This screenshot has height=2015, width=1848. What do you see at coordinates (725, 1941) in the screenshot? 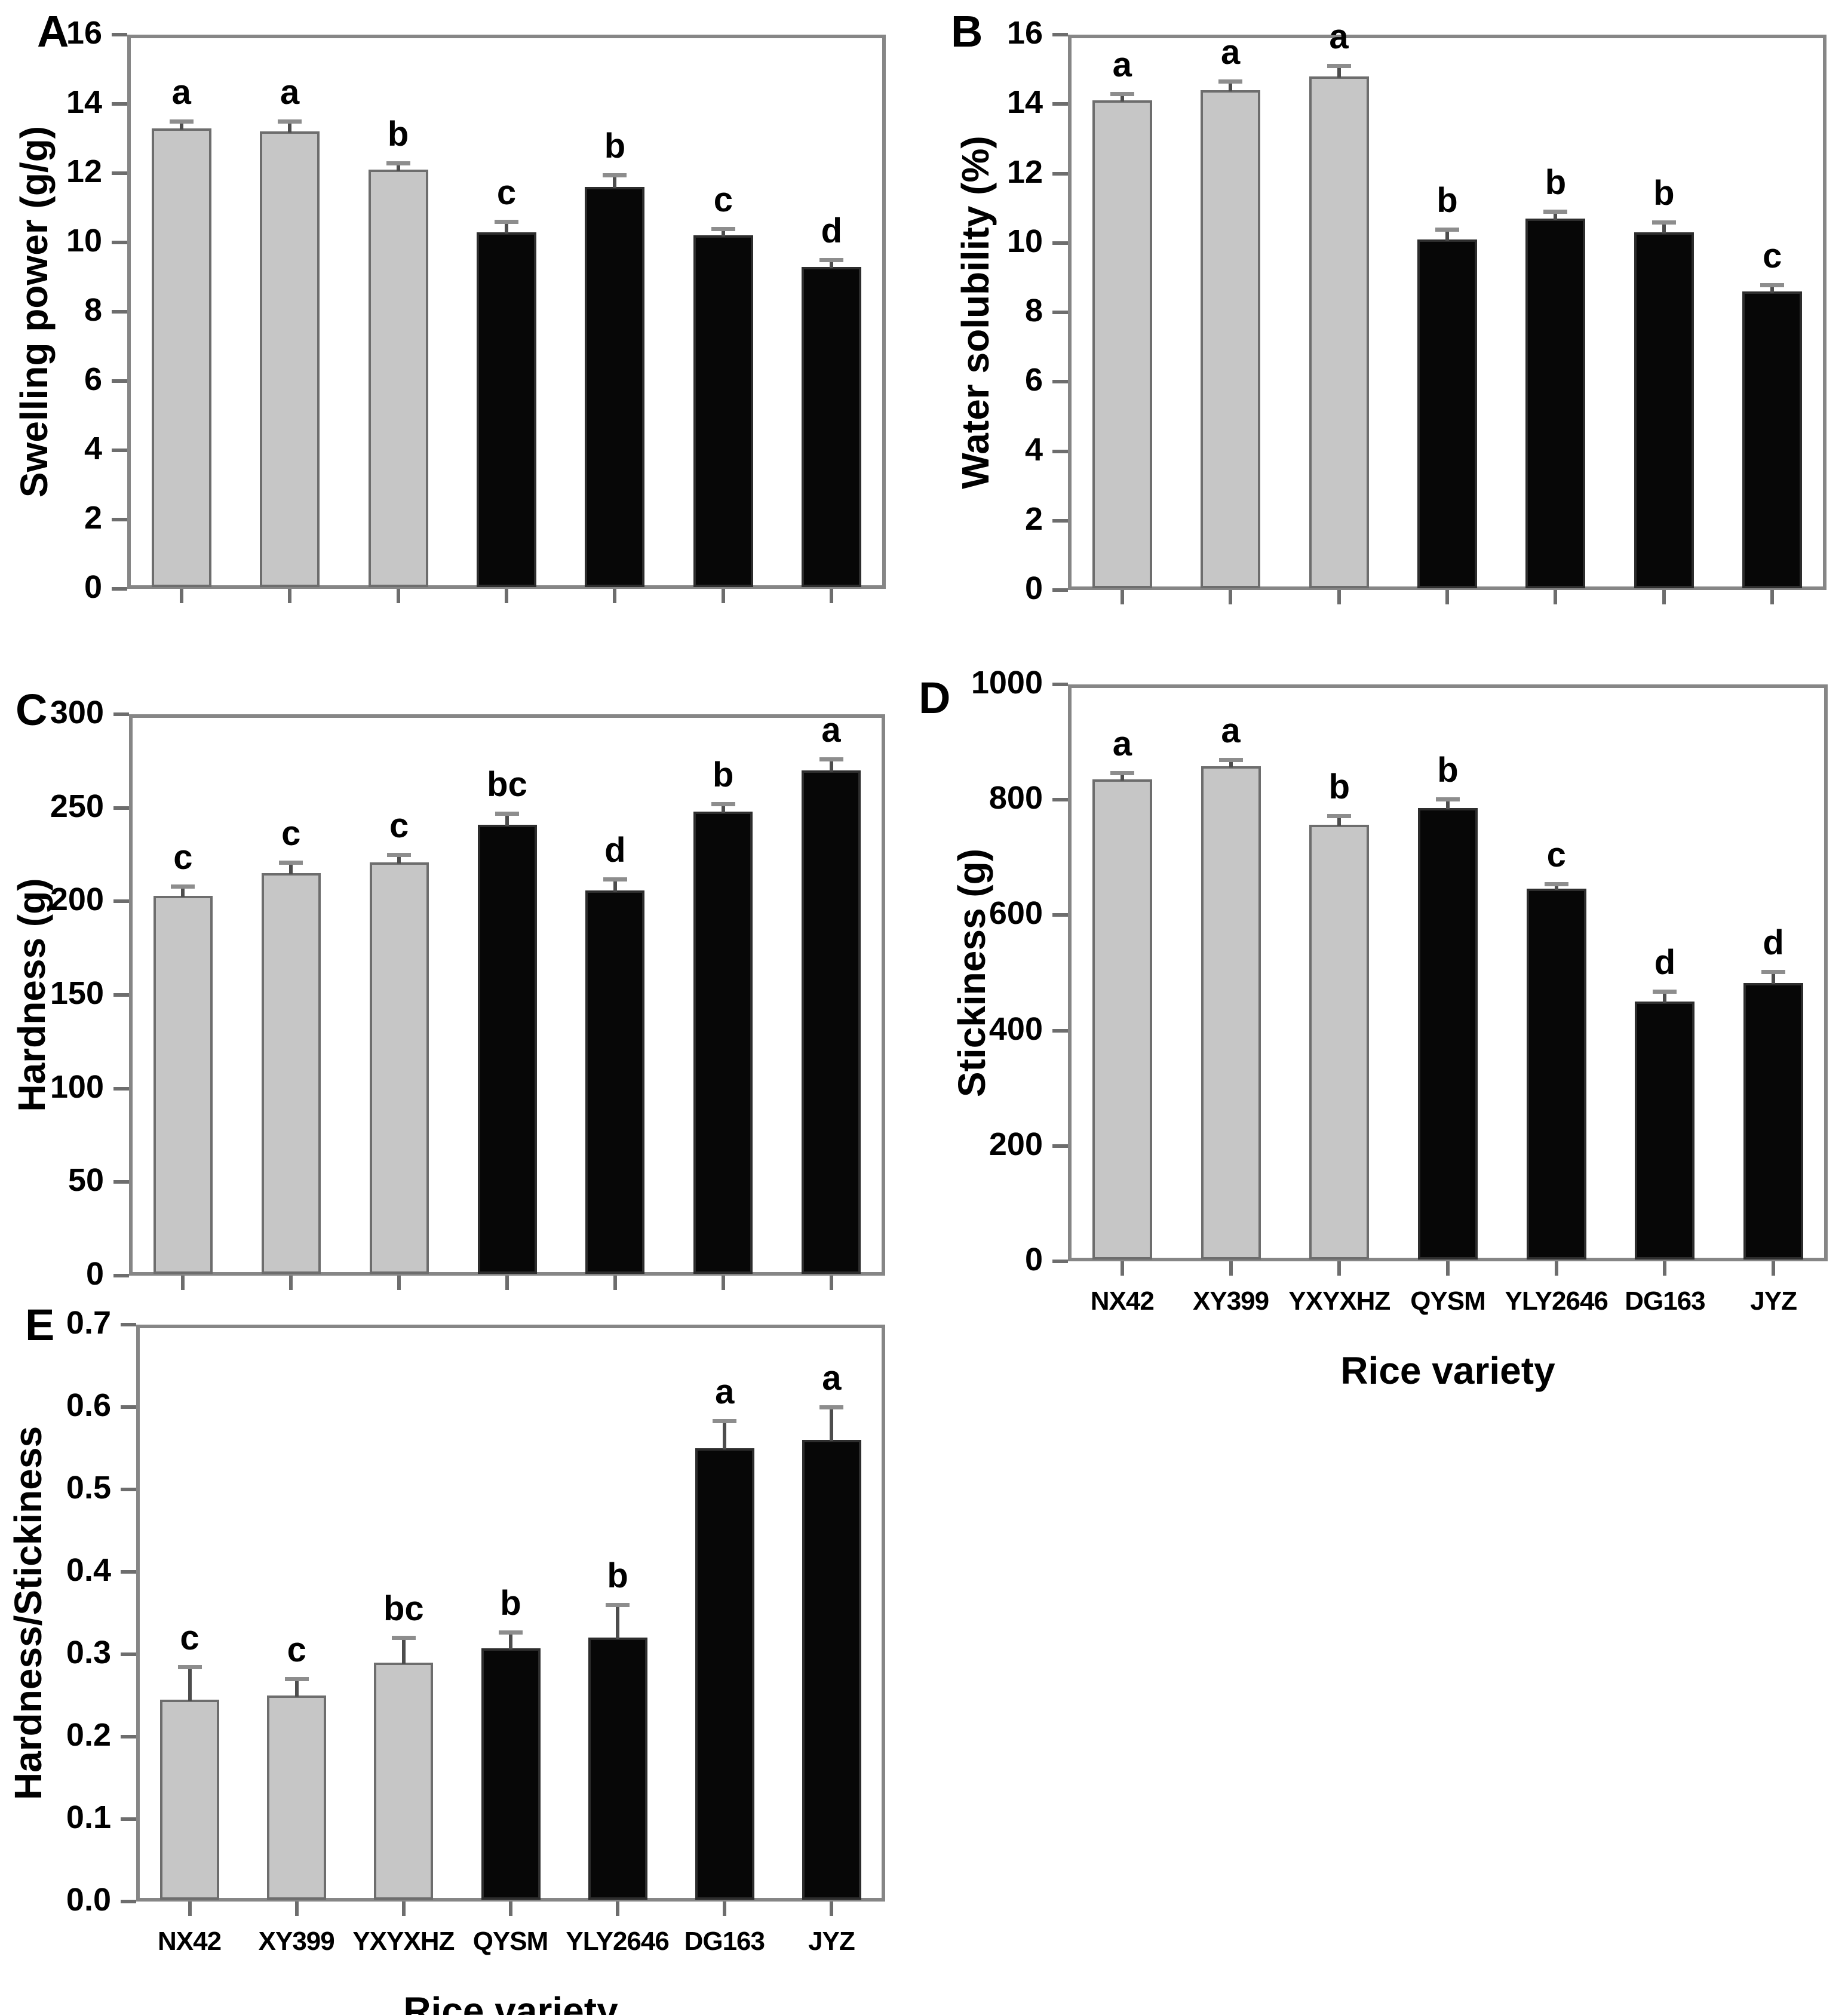
I see `x-tick-label: DG163` at bounding box center [725, 1941].